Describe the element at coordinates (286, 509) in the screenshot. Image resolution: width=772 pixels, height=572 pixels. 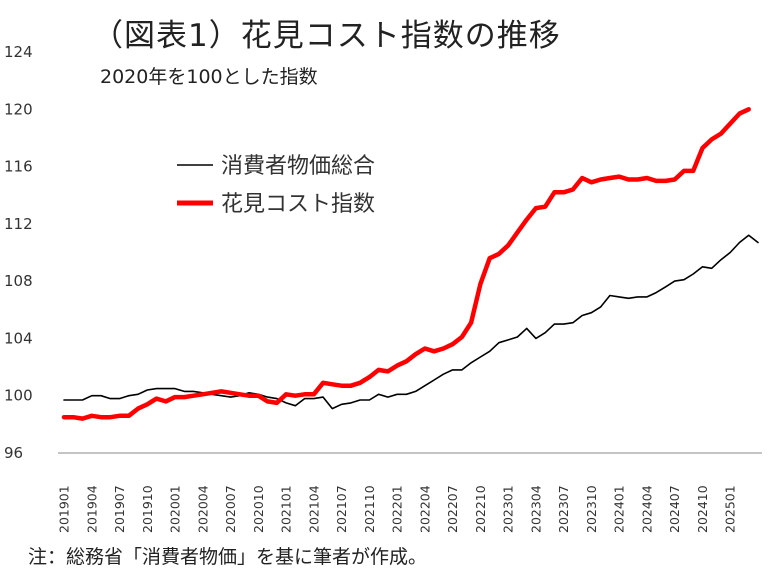
I see `x-tick-label: 202101` at that location.